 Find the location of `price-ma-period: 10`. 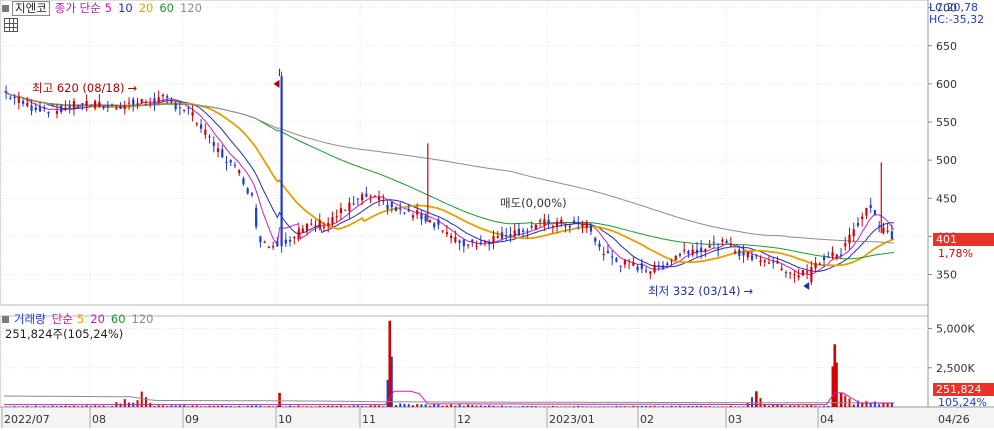

price-ma-period: 10 is located at coordinates (125, 8).